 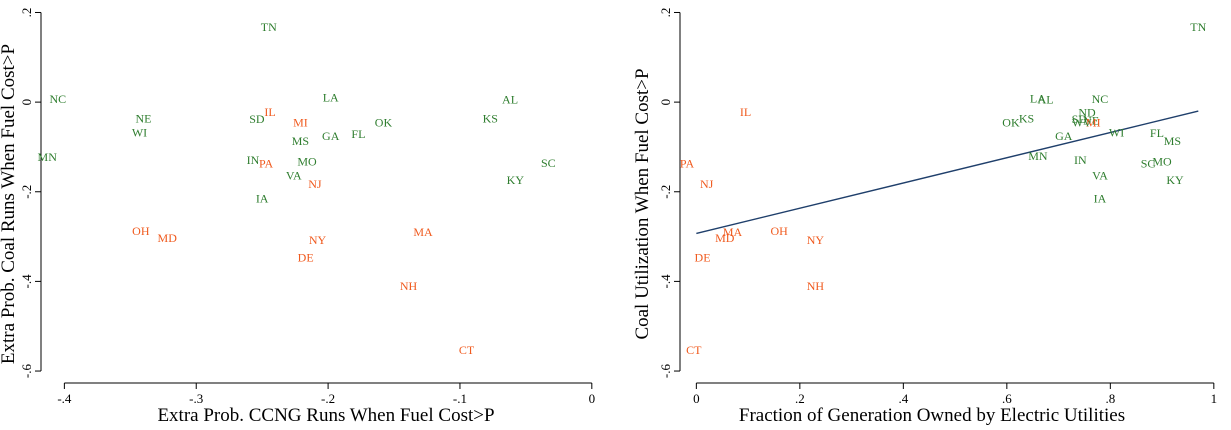 What do you see at coordinates (196, 398) in the screenshot?
I see `x-tick-label: -.3` at bounding box center [196, 398].